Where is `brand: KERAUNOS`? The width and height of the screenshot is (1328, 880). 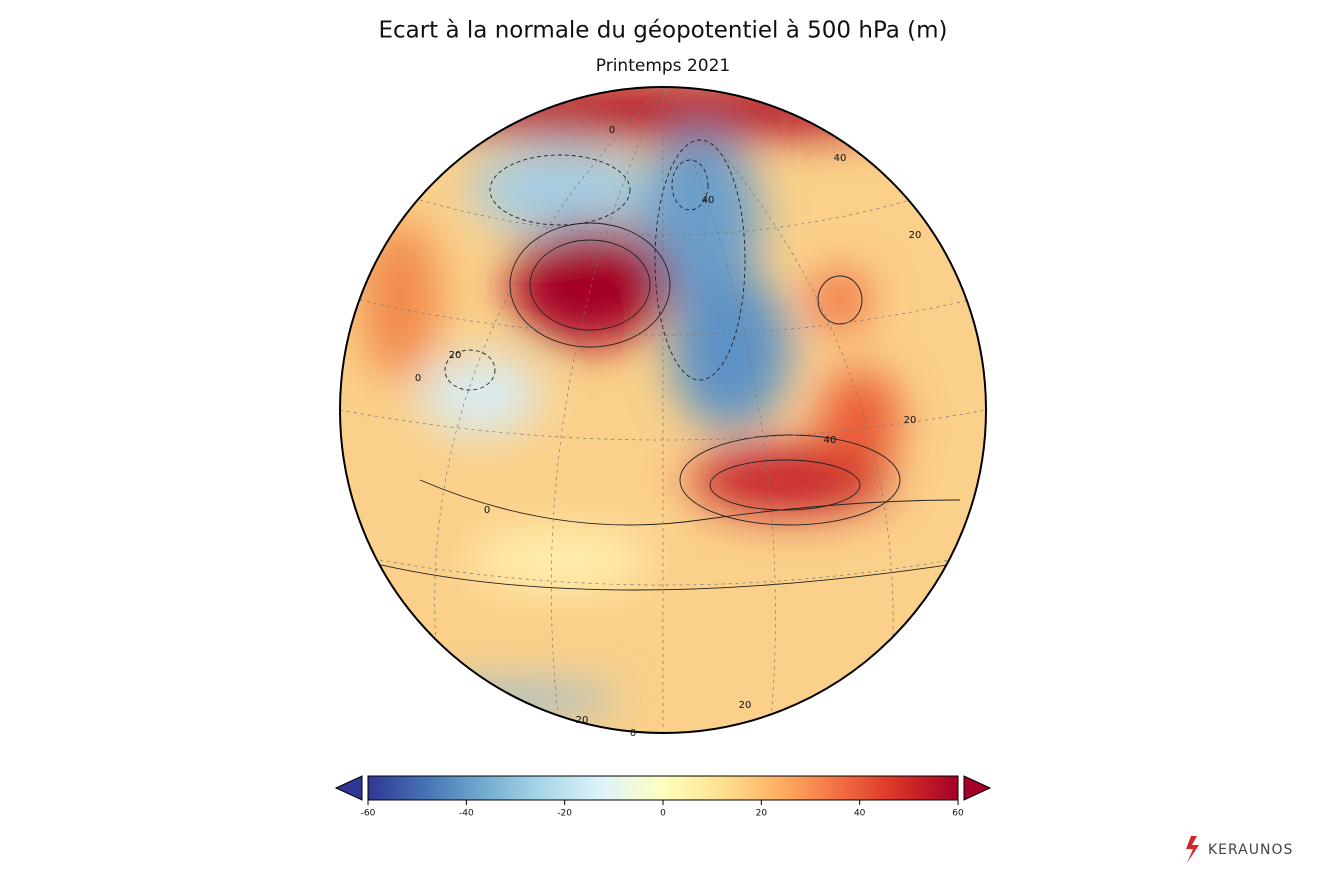
brand: KERAUNOS is located at coordinates (1250, 850).